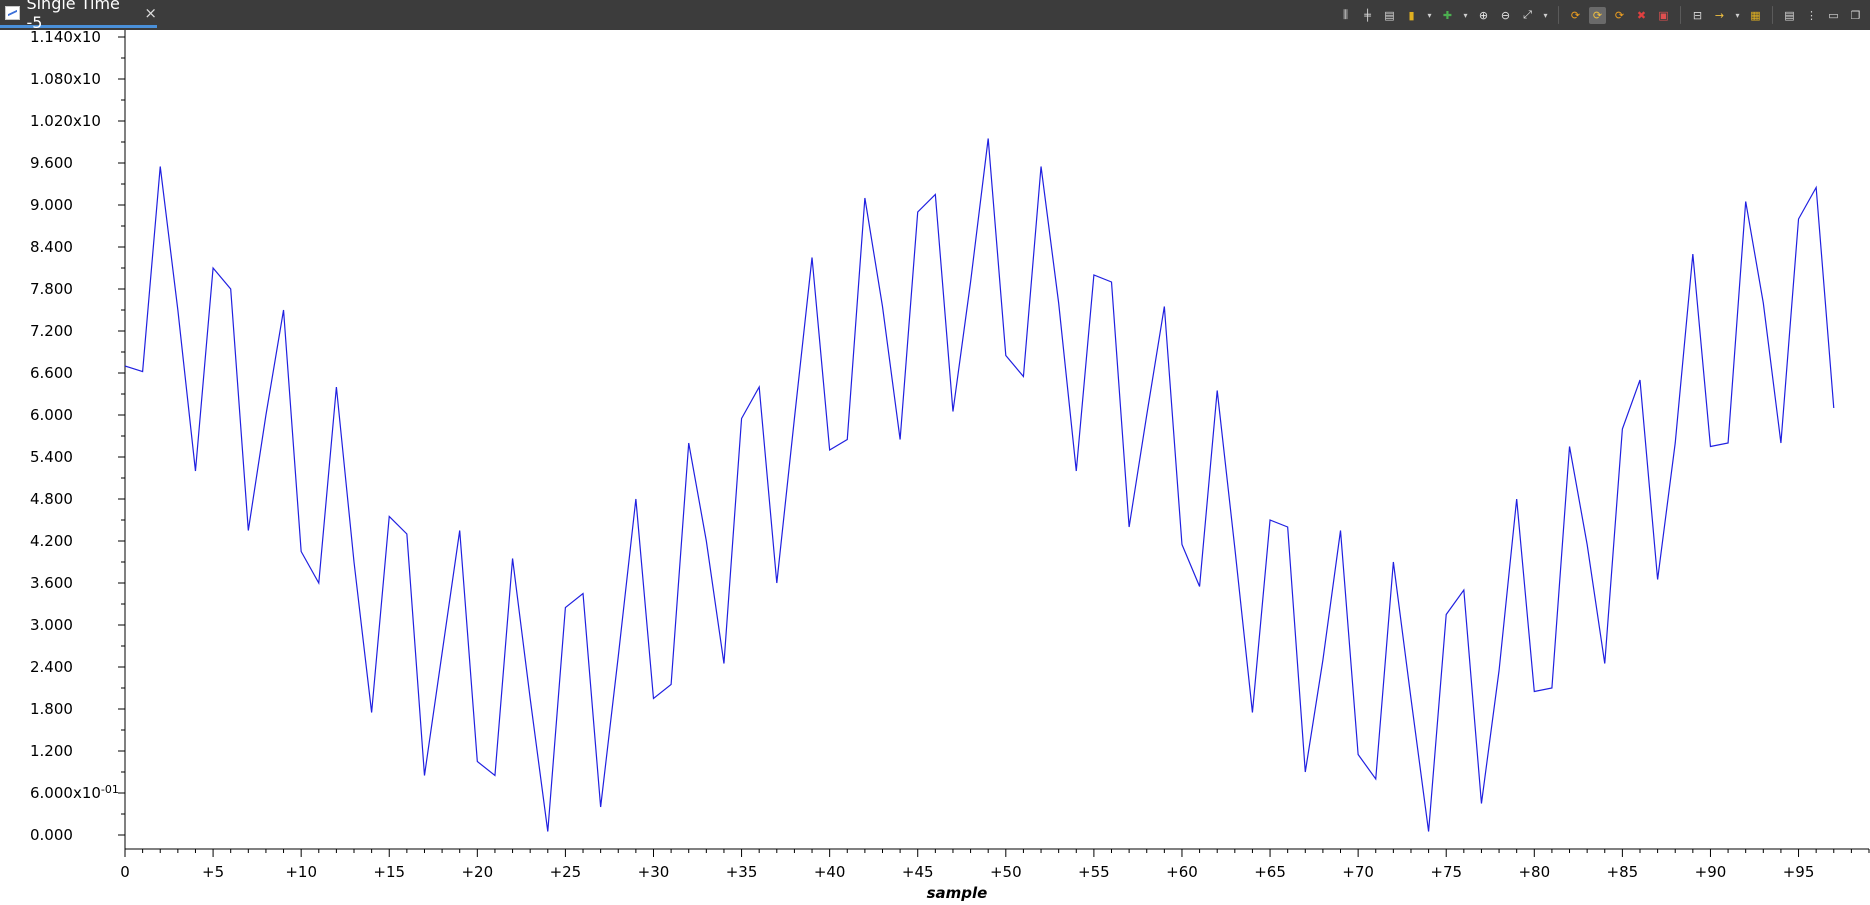  Describe the element at coordinates (74, 792) in the screenshot. I see `y-tick-label: 6.000x10-01` at that location.